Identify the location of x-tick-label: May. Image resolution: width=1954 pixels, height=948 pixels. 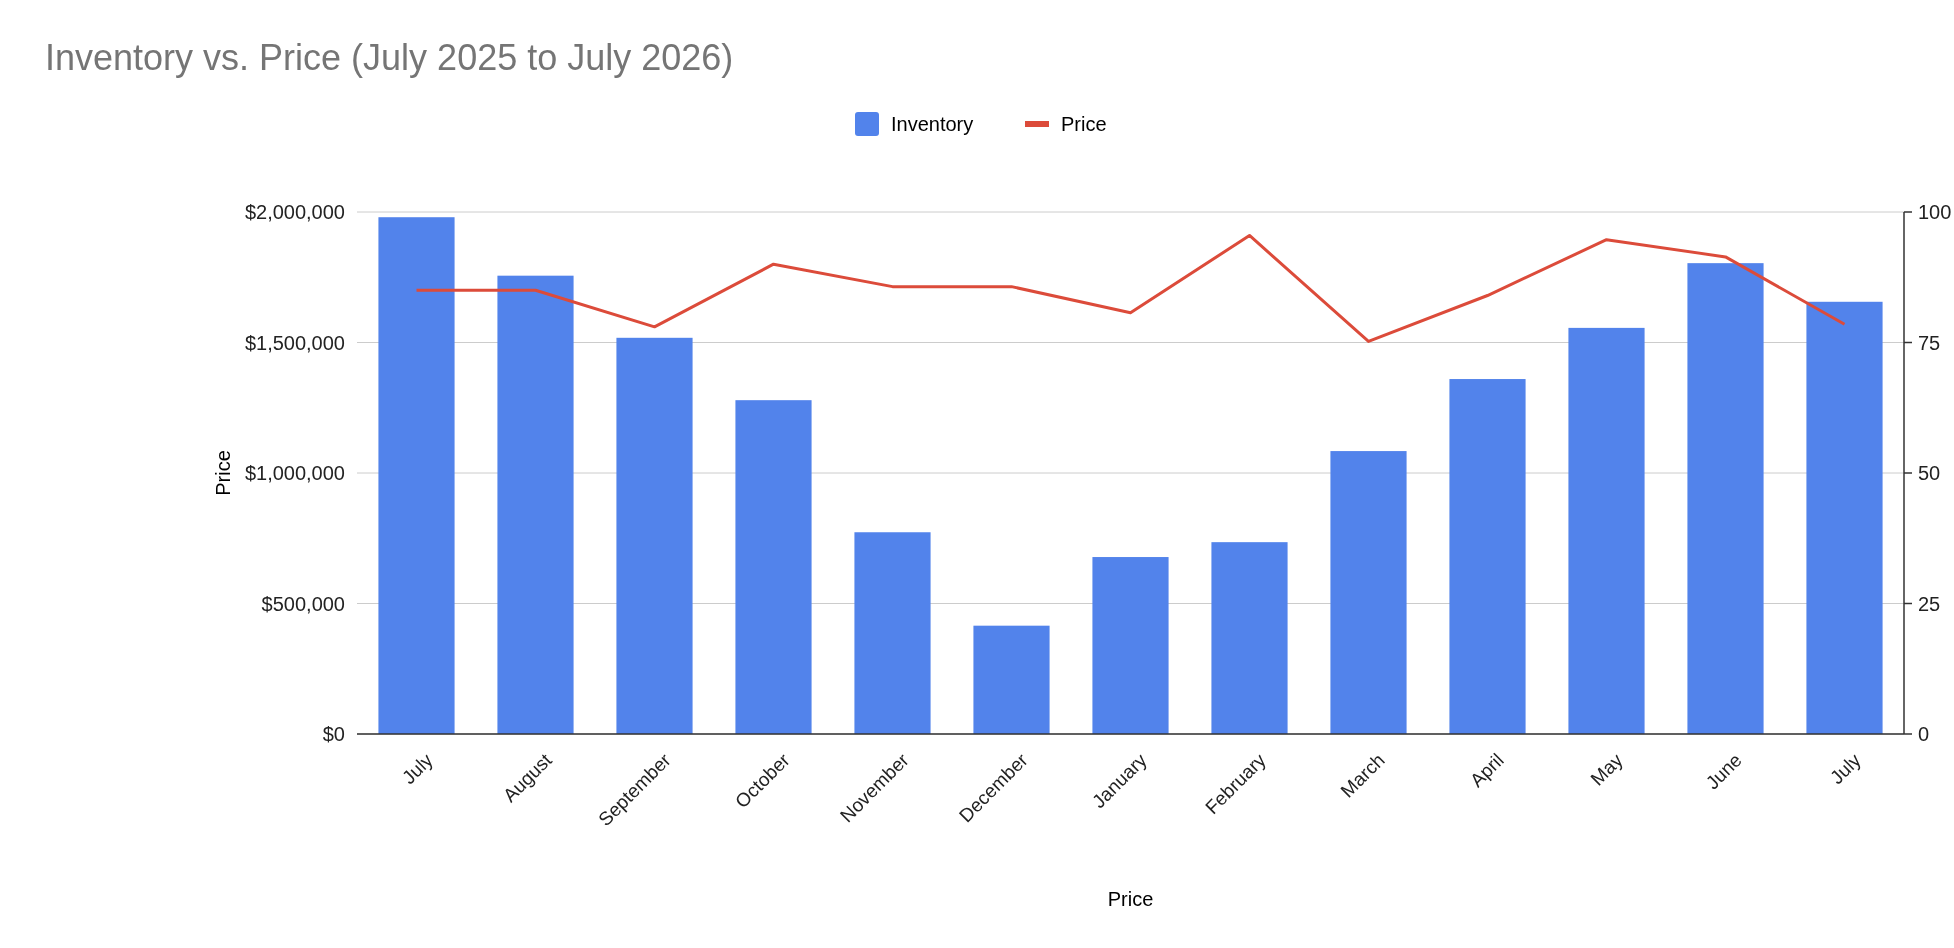
(1607, 769).